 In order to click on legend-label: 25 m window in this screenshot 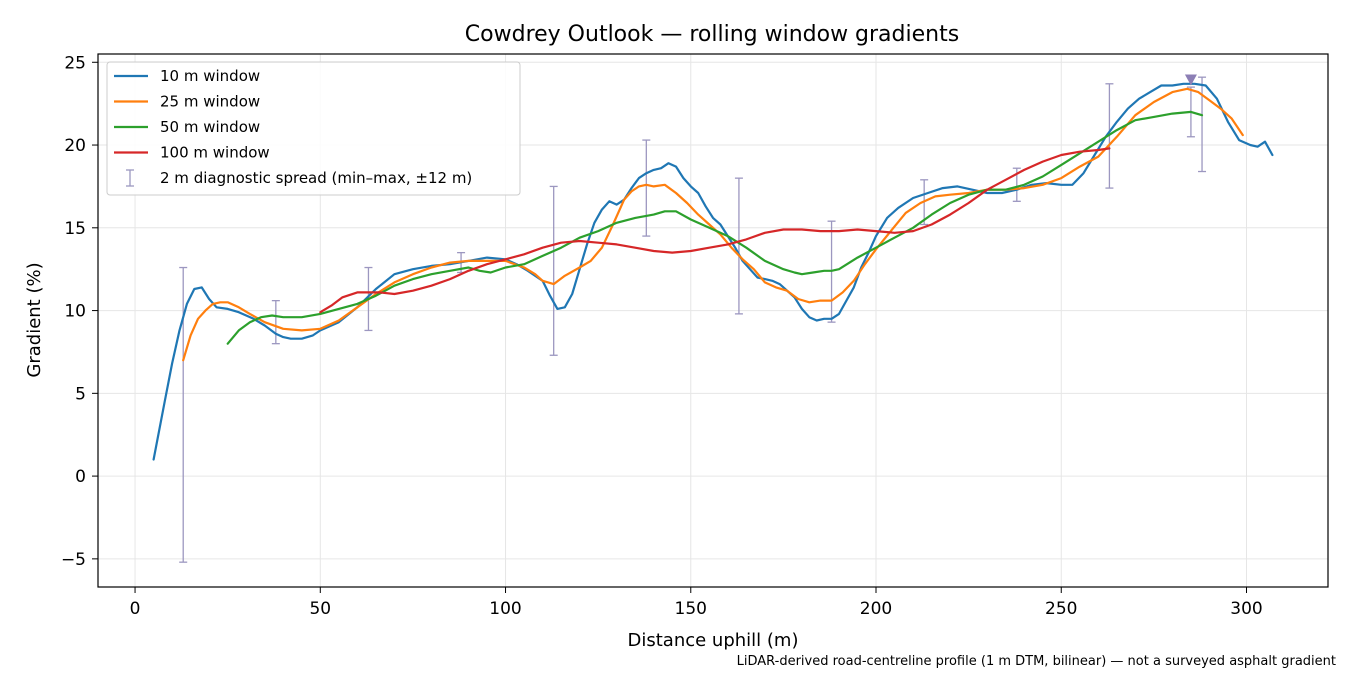, I will do `click(210, 102)`.